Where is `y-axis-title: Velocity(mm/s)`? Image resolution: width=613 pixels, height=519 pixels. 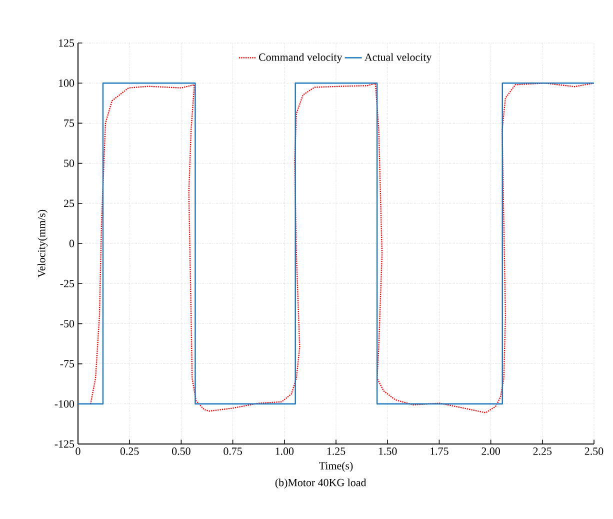 y-axis-title: Velocity(mm/s) is located at coordinates (43, 244).